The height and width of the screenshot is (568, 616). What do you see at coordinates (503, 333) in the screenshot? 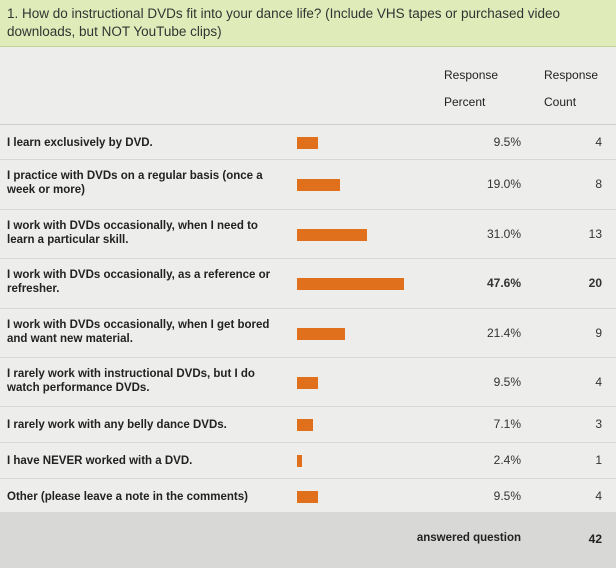
I see `response-percent: 21.4%` at bounding box center [503, 333].